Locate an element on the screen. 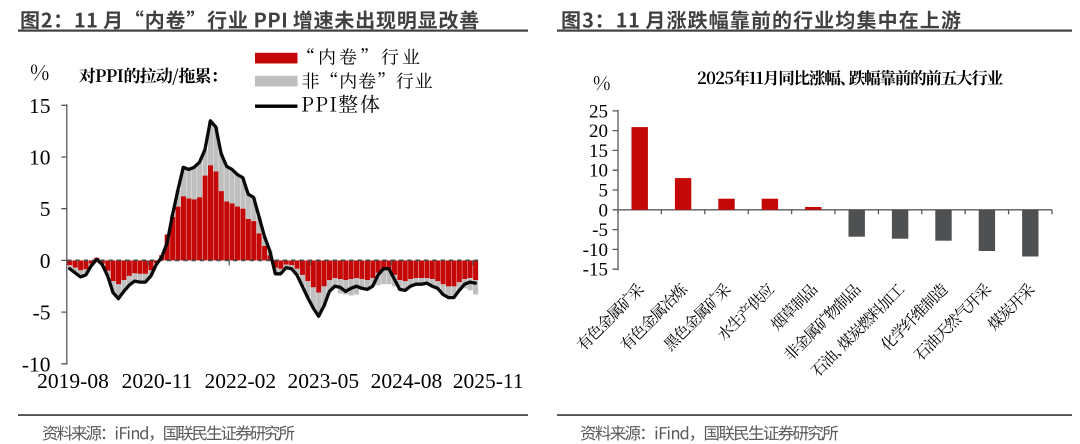 The width and height of the screenshot is (1080, 444). svg-text: 20 is located at coordinates (598, 131).